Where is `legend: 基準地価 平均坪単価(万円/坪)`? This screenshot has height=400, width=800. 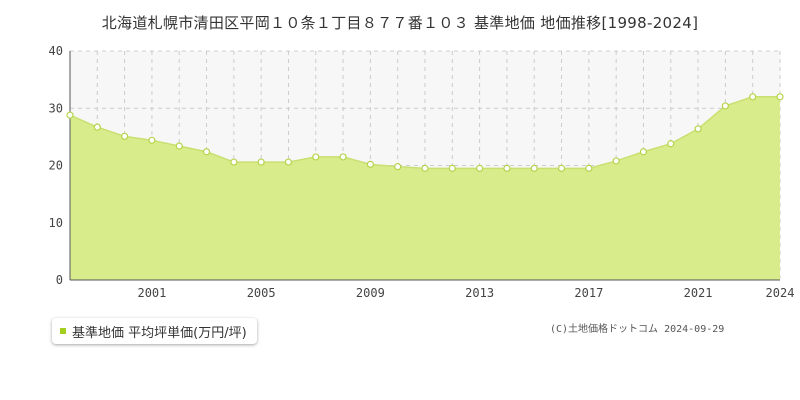
legend: 基準地価 平均坪単価(万円/坪) is located at coordinates (154, 331).